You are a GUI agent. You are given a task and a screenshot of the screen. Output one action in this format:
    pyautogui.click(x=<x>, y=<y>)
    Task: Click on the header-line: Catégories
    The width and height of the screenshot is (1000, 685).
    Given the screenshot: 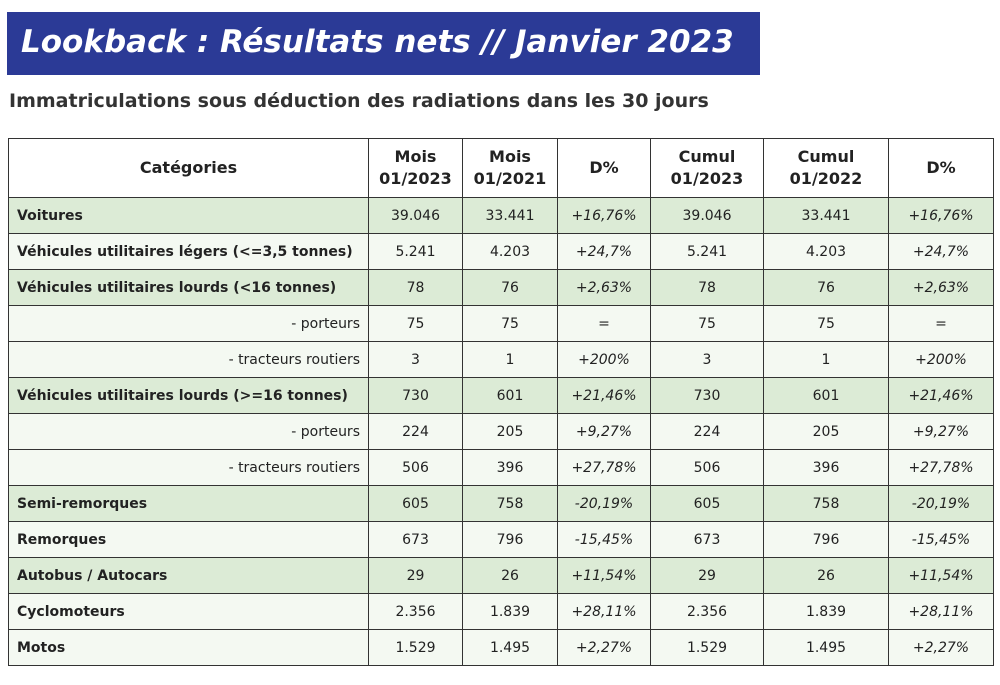 What is the action you would take?
    pyautogui.click(x=188, y=167)
    